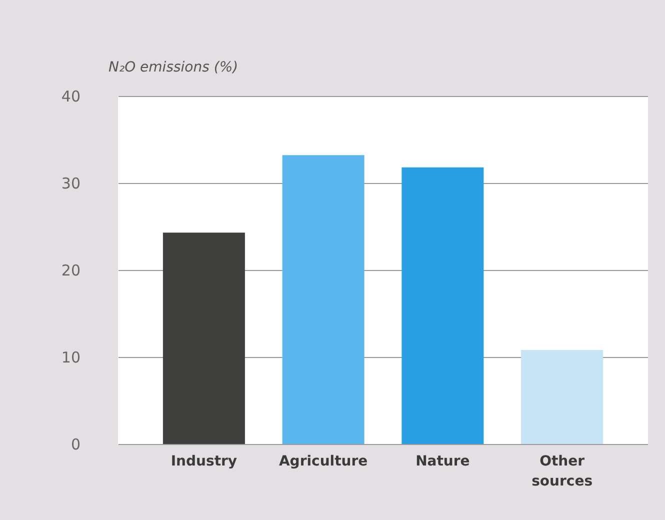 This screenshot has height=520, width=665. Describe the element at coordinates (443, 462) in the screenshot. I see `x-tick-label: Nature` at that location.